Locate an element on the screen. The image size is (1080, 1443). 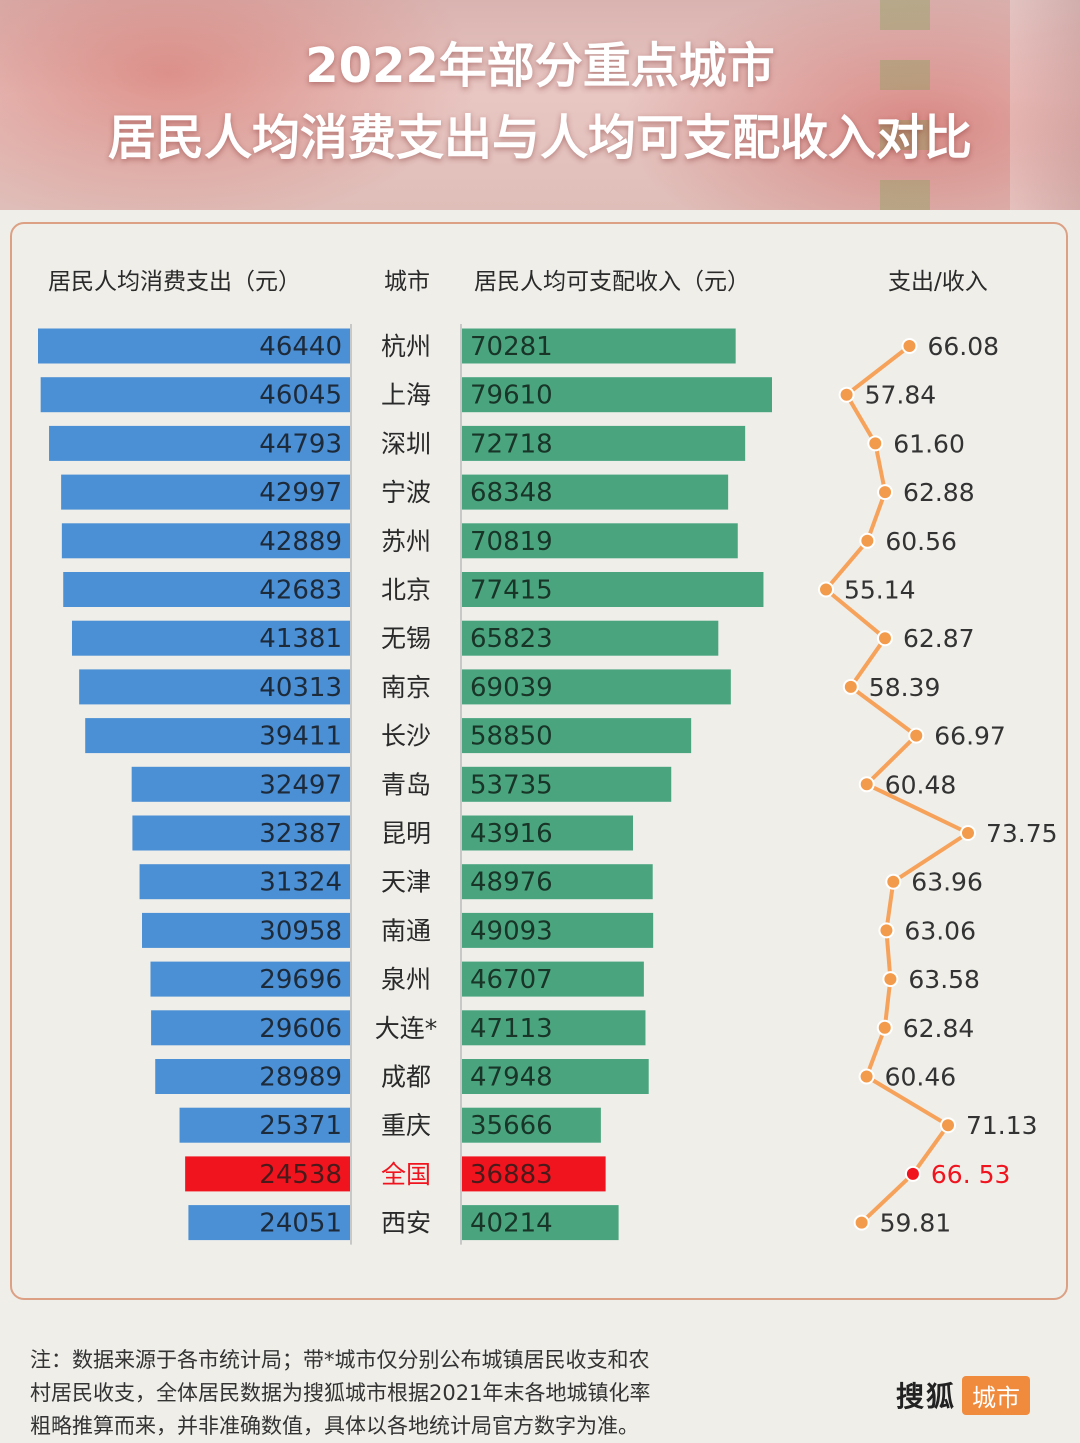
chart-title: 2022年部分重点城市 is located at coordinates (540, 66).